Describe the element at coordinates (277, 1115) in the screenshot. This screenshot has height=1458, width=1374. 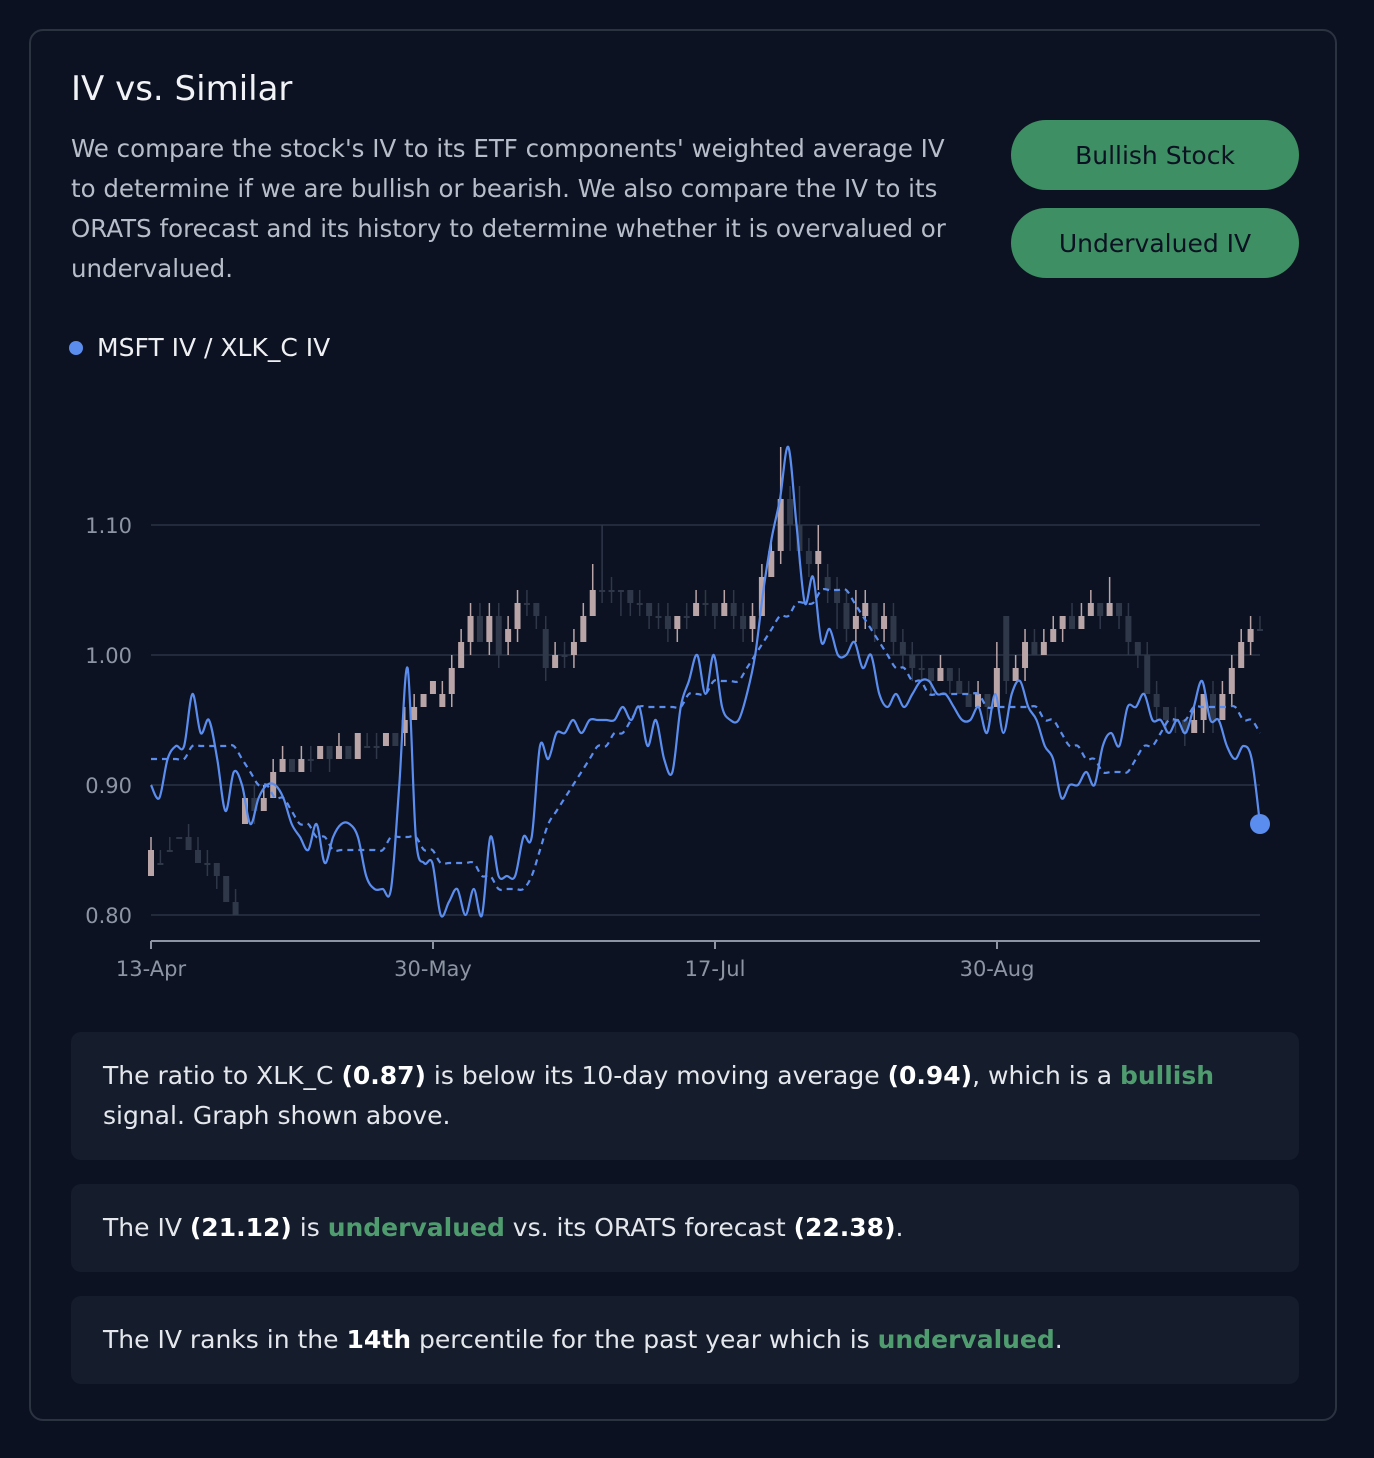
I see `ratio-text-d: signal. Graph shown above.` at that location.